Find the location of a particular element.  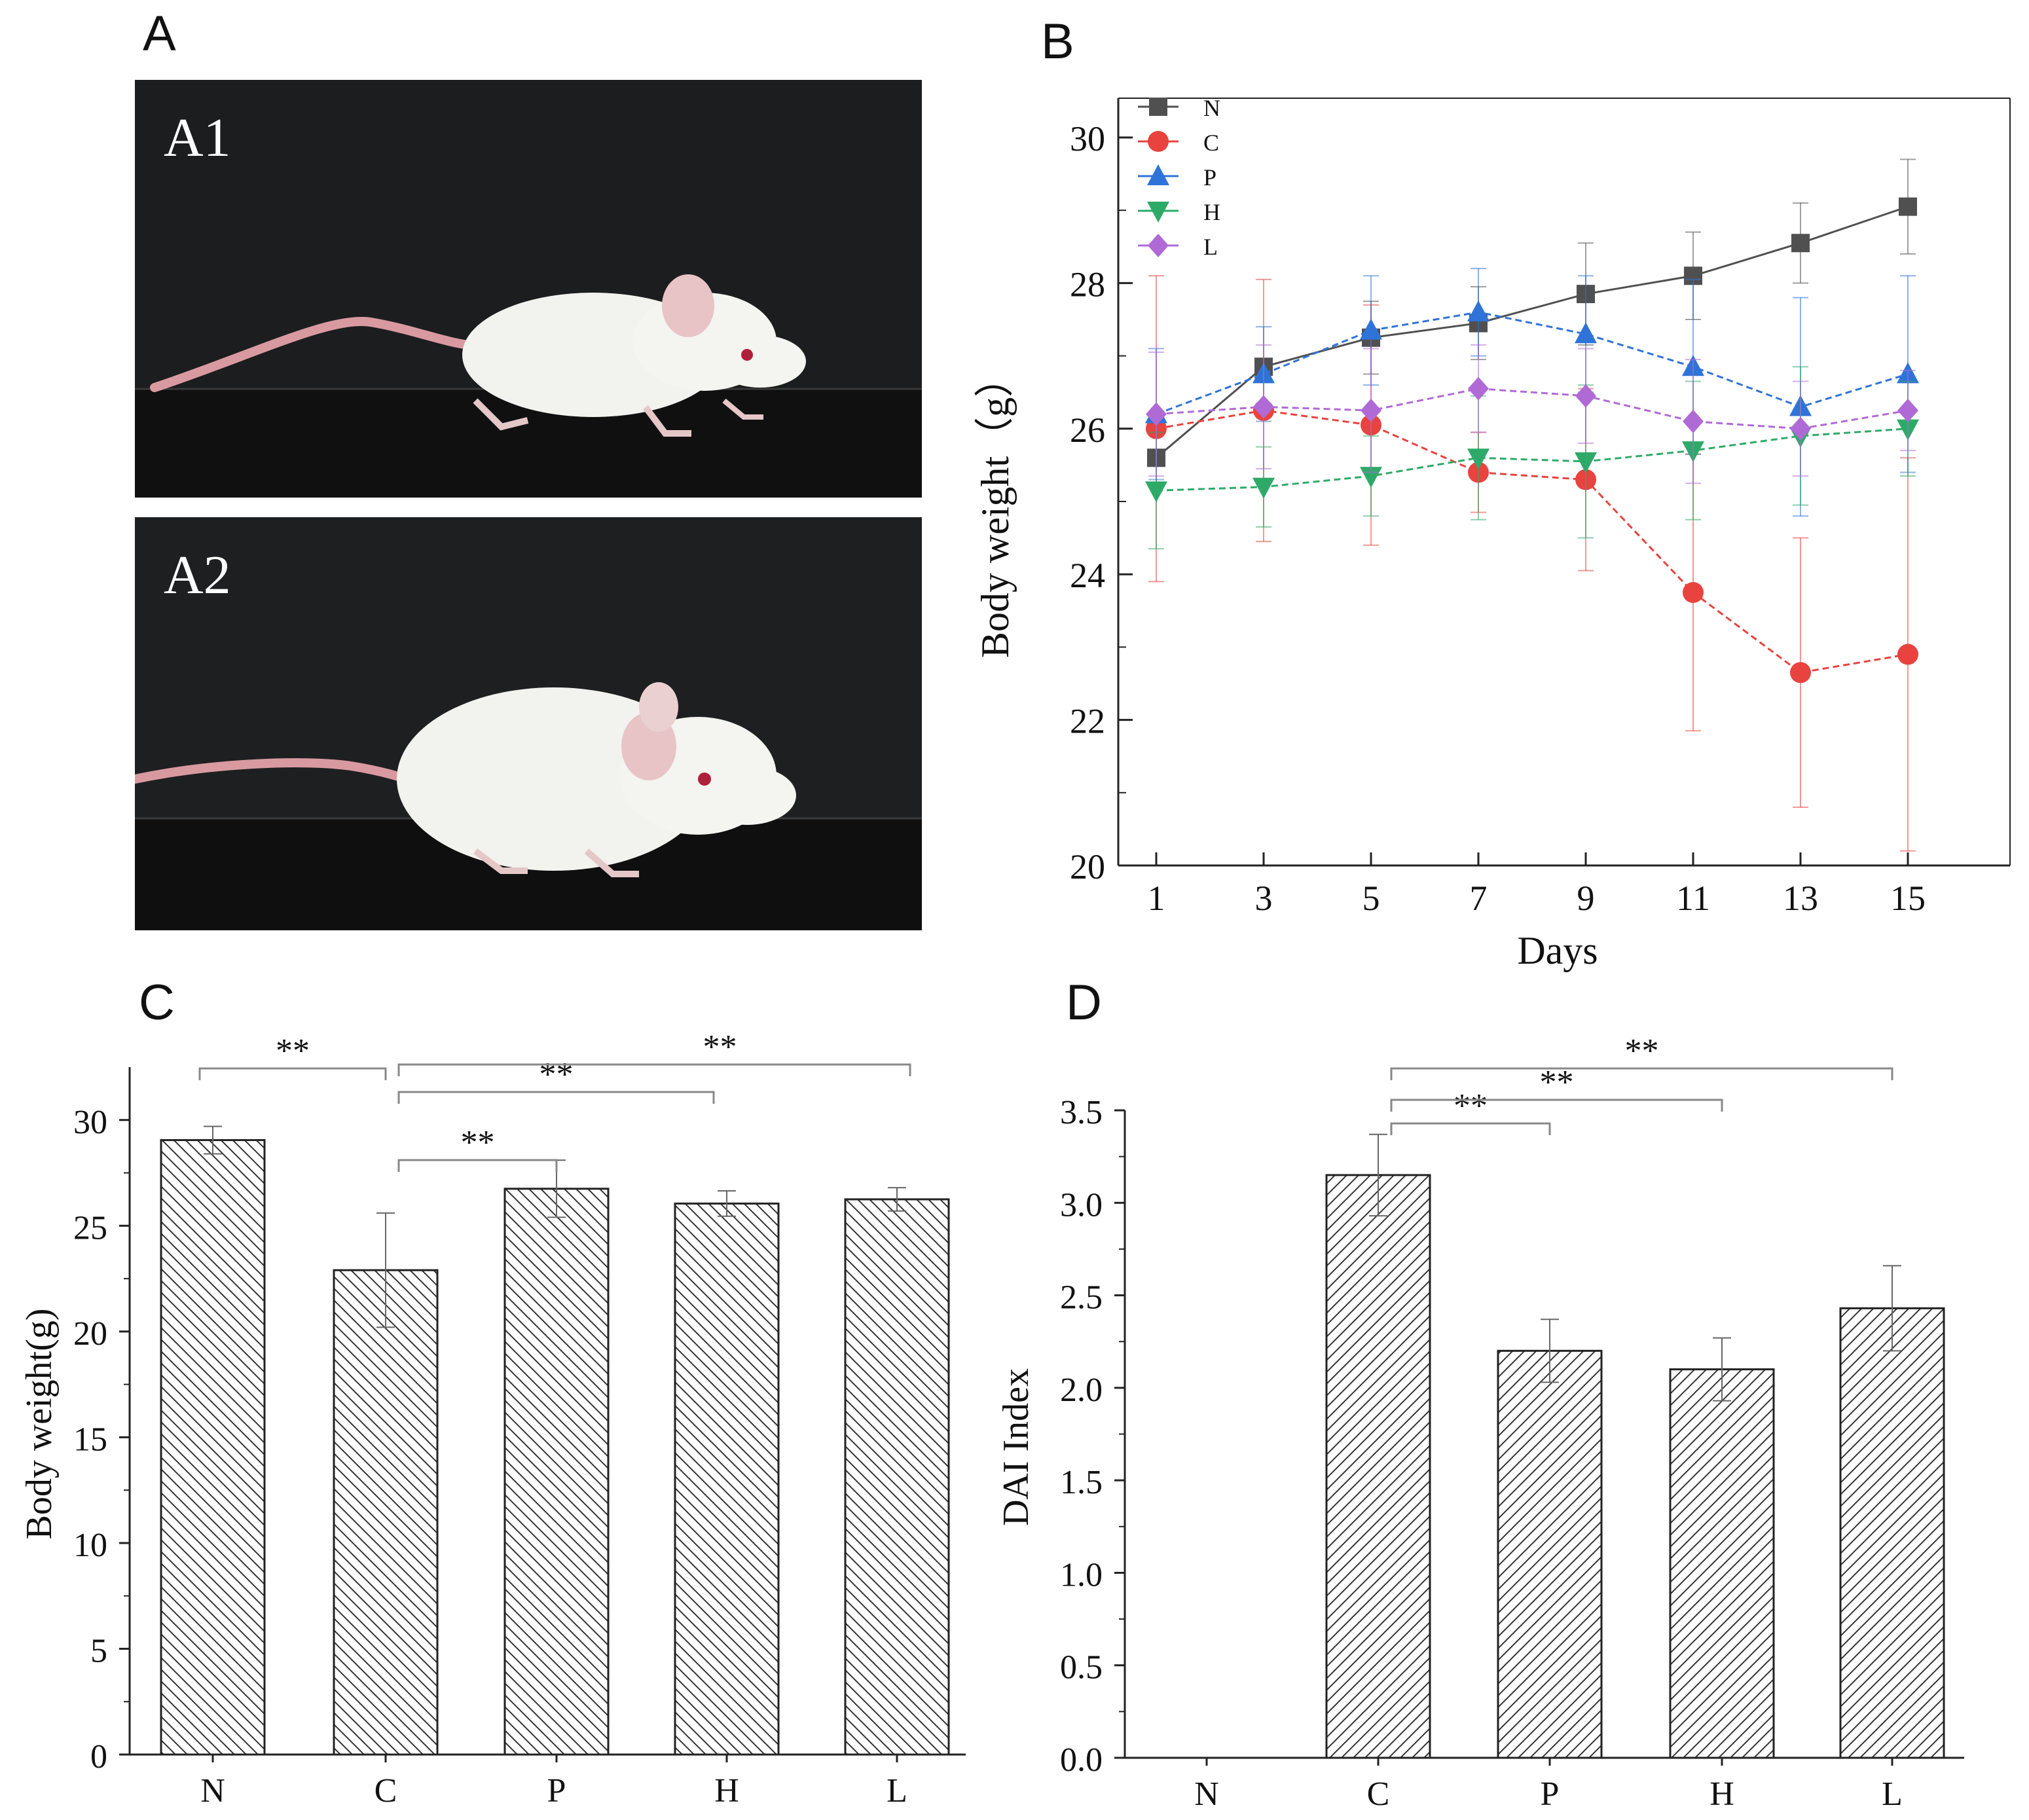

y-tick-label: 1.5 is located at coordinates (1081, 1482).